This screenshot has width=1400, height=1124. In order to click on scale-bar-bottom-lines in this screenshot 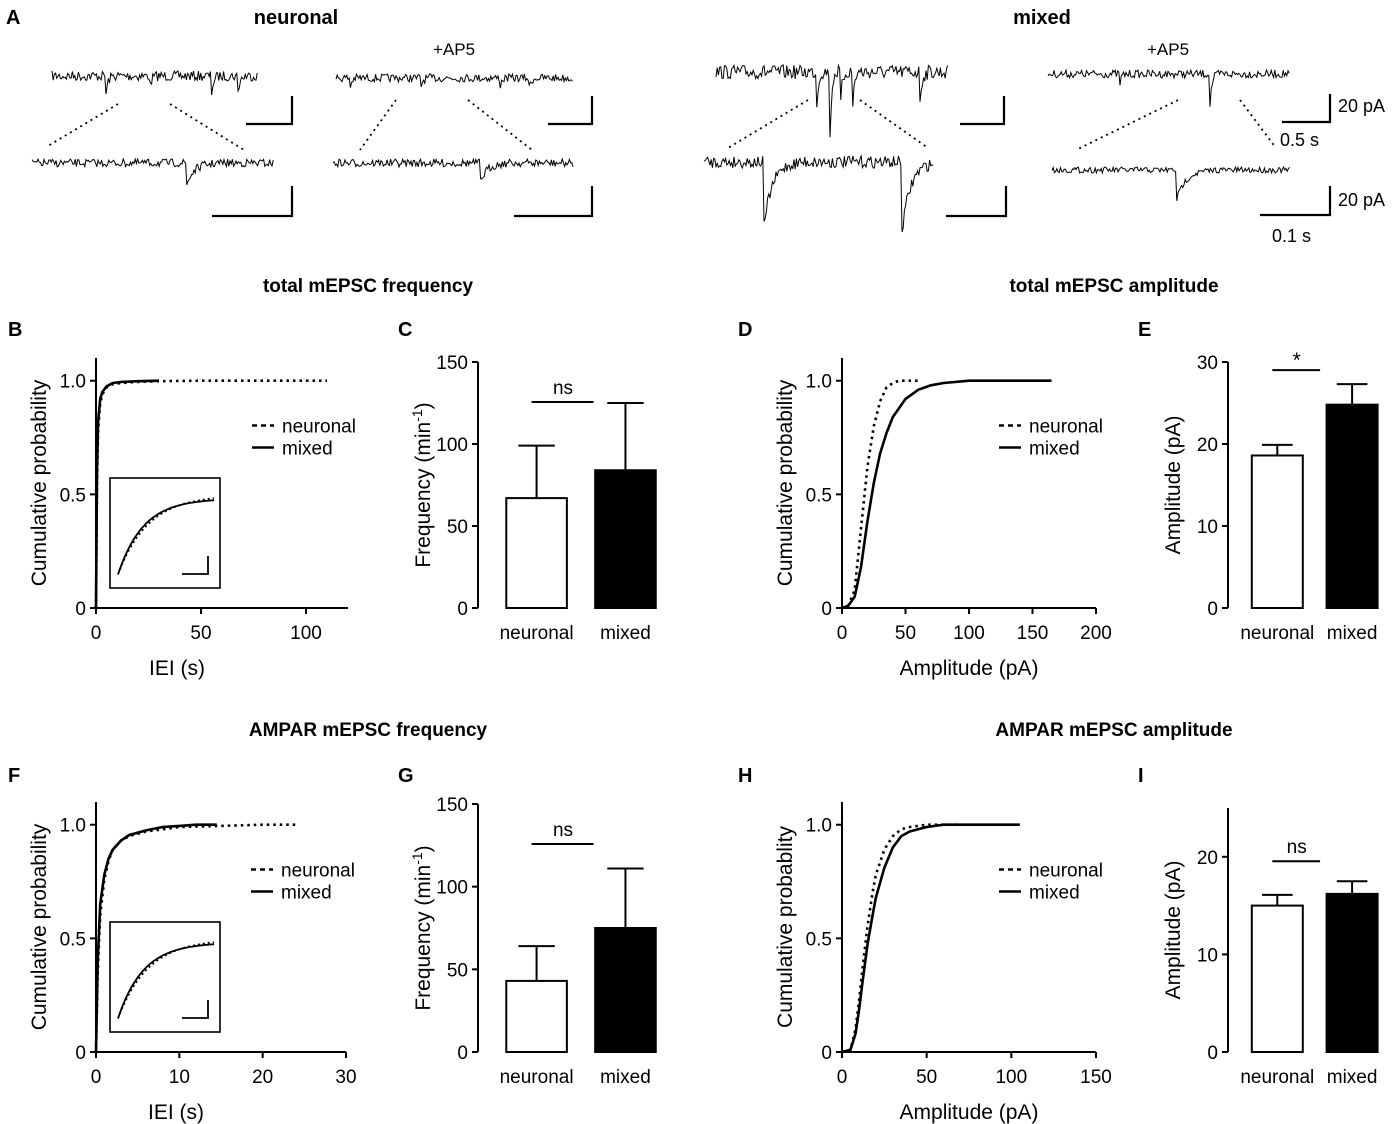, I will do `click(1296, 201)`.